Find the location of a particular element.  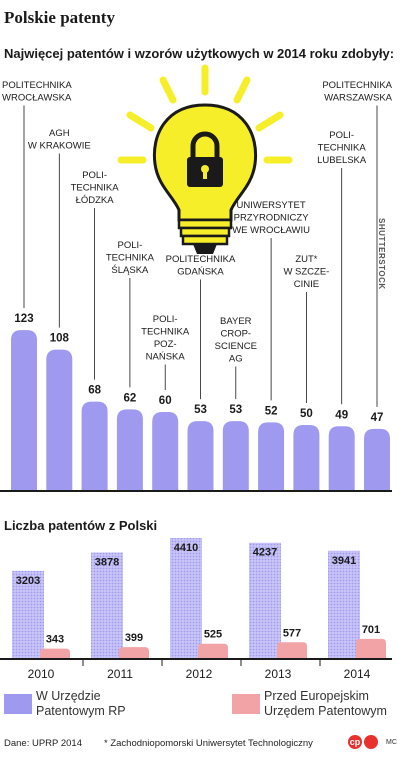

value-label-7: 52 is located at coordinates (271, 411).